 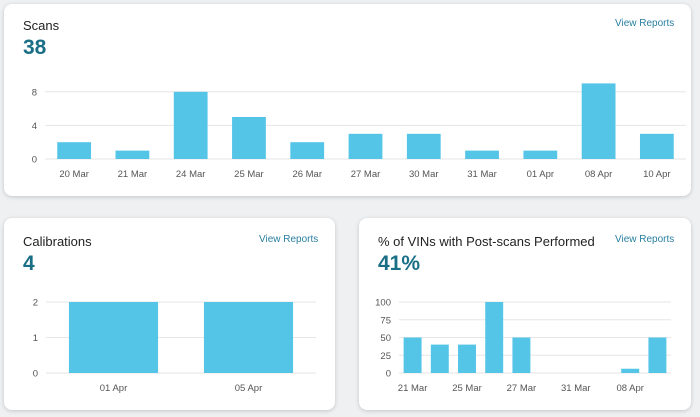 I want to click on scans-x-tick-label: 31 Mar, so click(x=482, y=174).